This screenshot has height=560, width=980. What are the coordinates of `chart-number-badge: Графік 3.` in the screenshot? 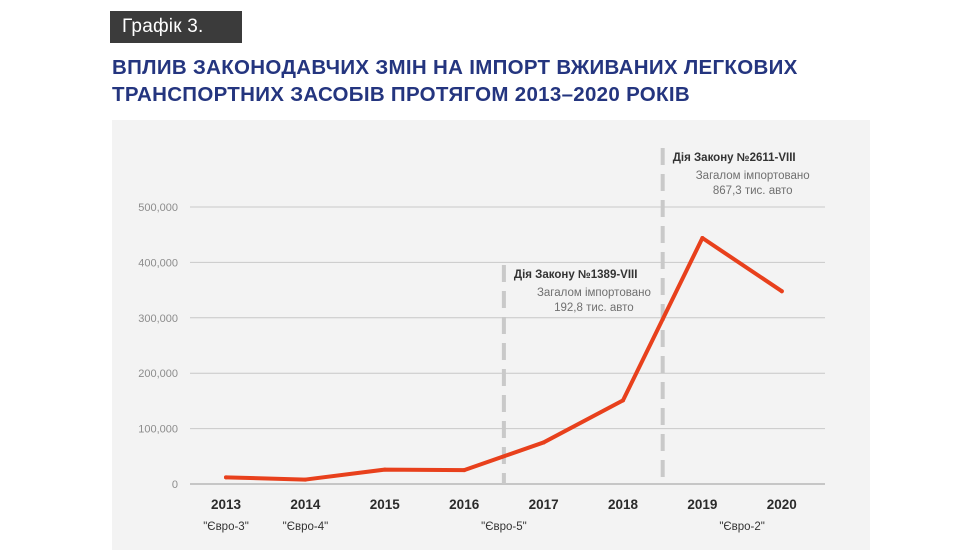 It's located at (176, 27).